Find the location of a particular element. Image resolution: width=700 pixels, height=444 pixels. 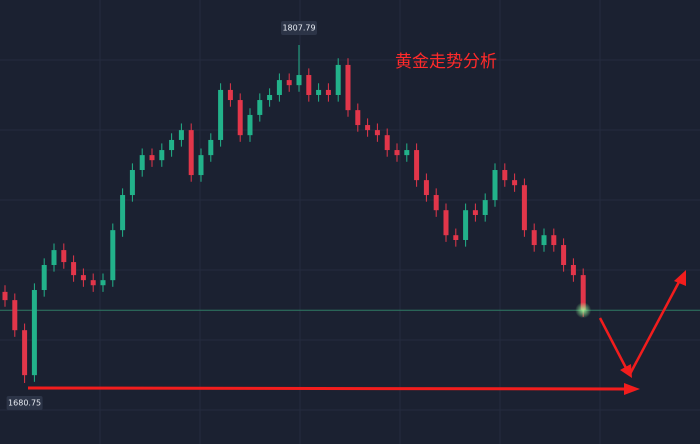

last-price-glow is located at coordinates (583, 310).